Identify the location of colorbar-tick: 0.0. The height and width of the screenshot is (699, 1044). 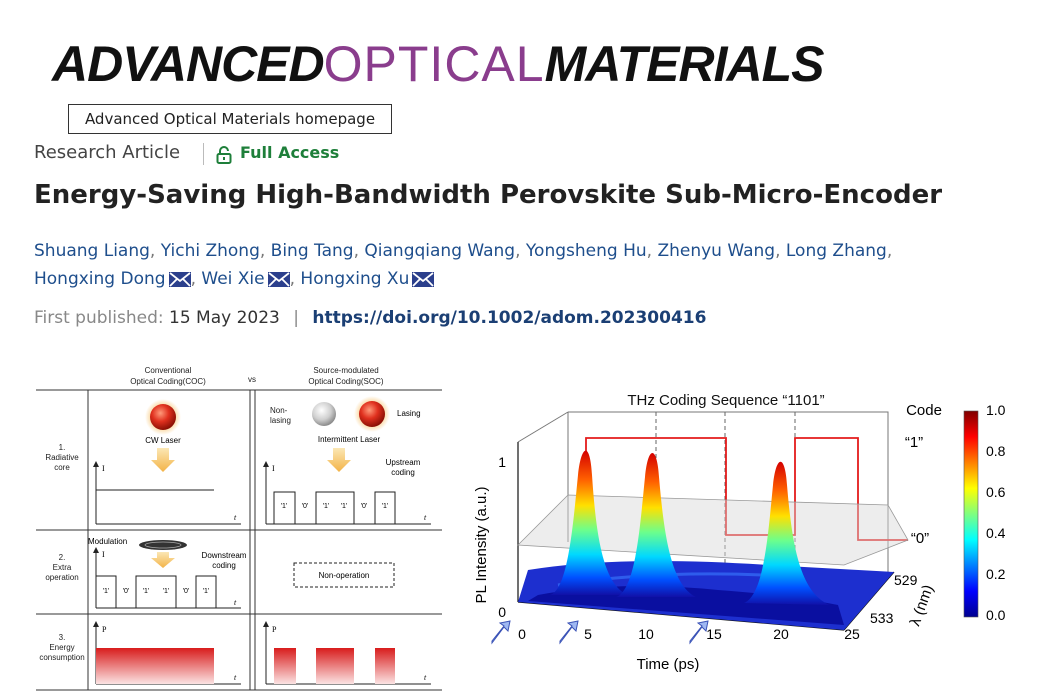
(996, 615).